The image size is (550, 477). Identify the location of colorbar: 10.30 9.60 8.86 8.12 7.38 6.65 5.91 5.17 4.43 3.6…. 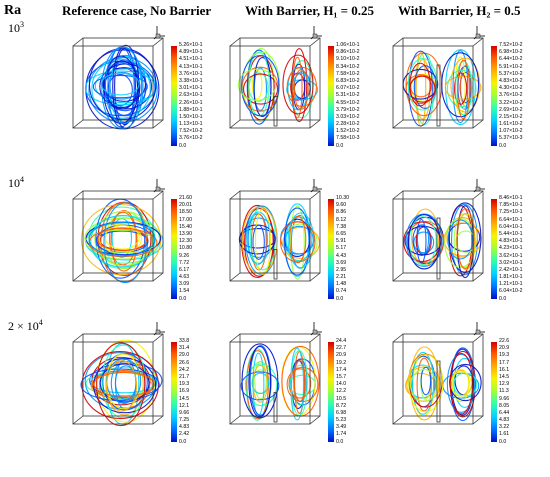
(352, 248).